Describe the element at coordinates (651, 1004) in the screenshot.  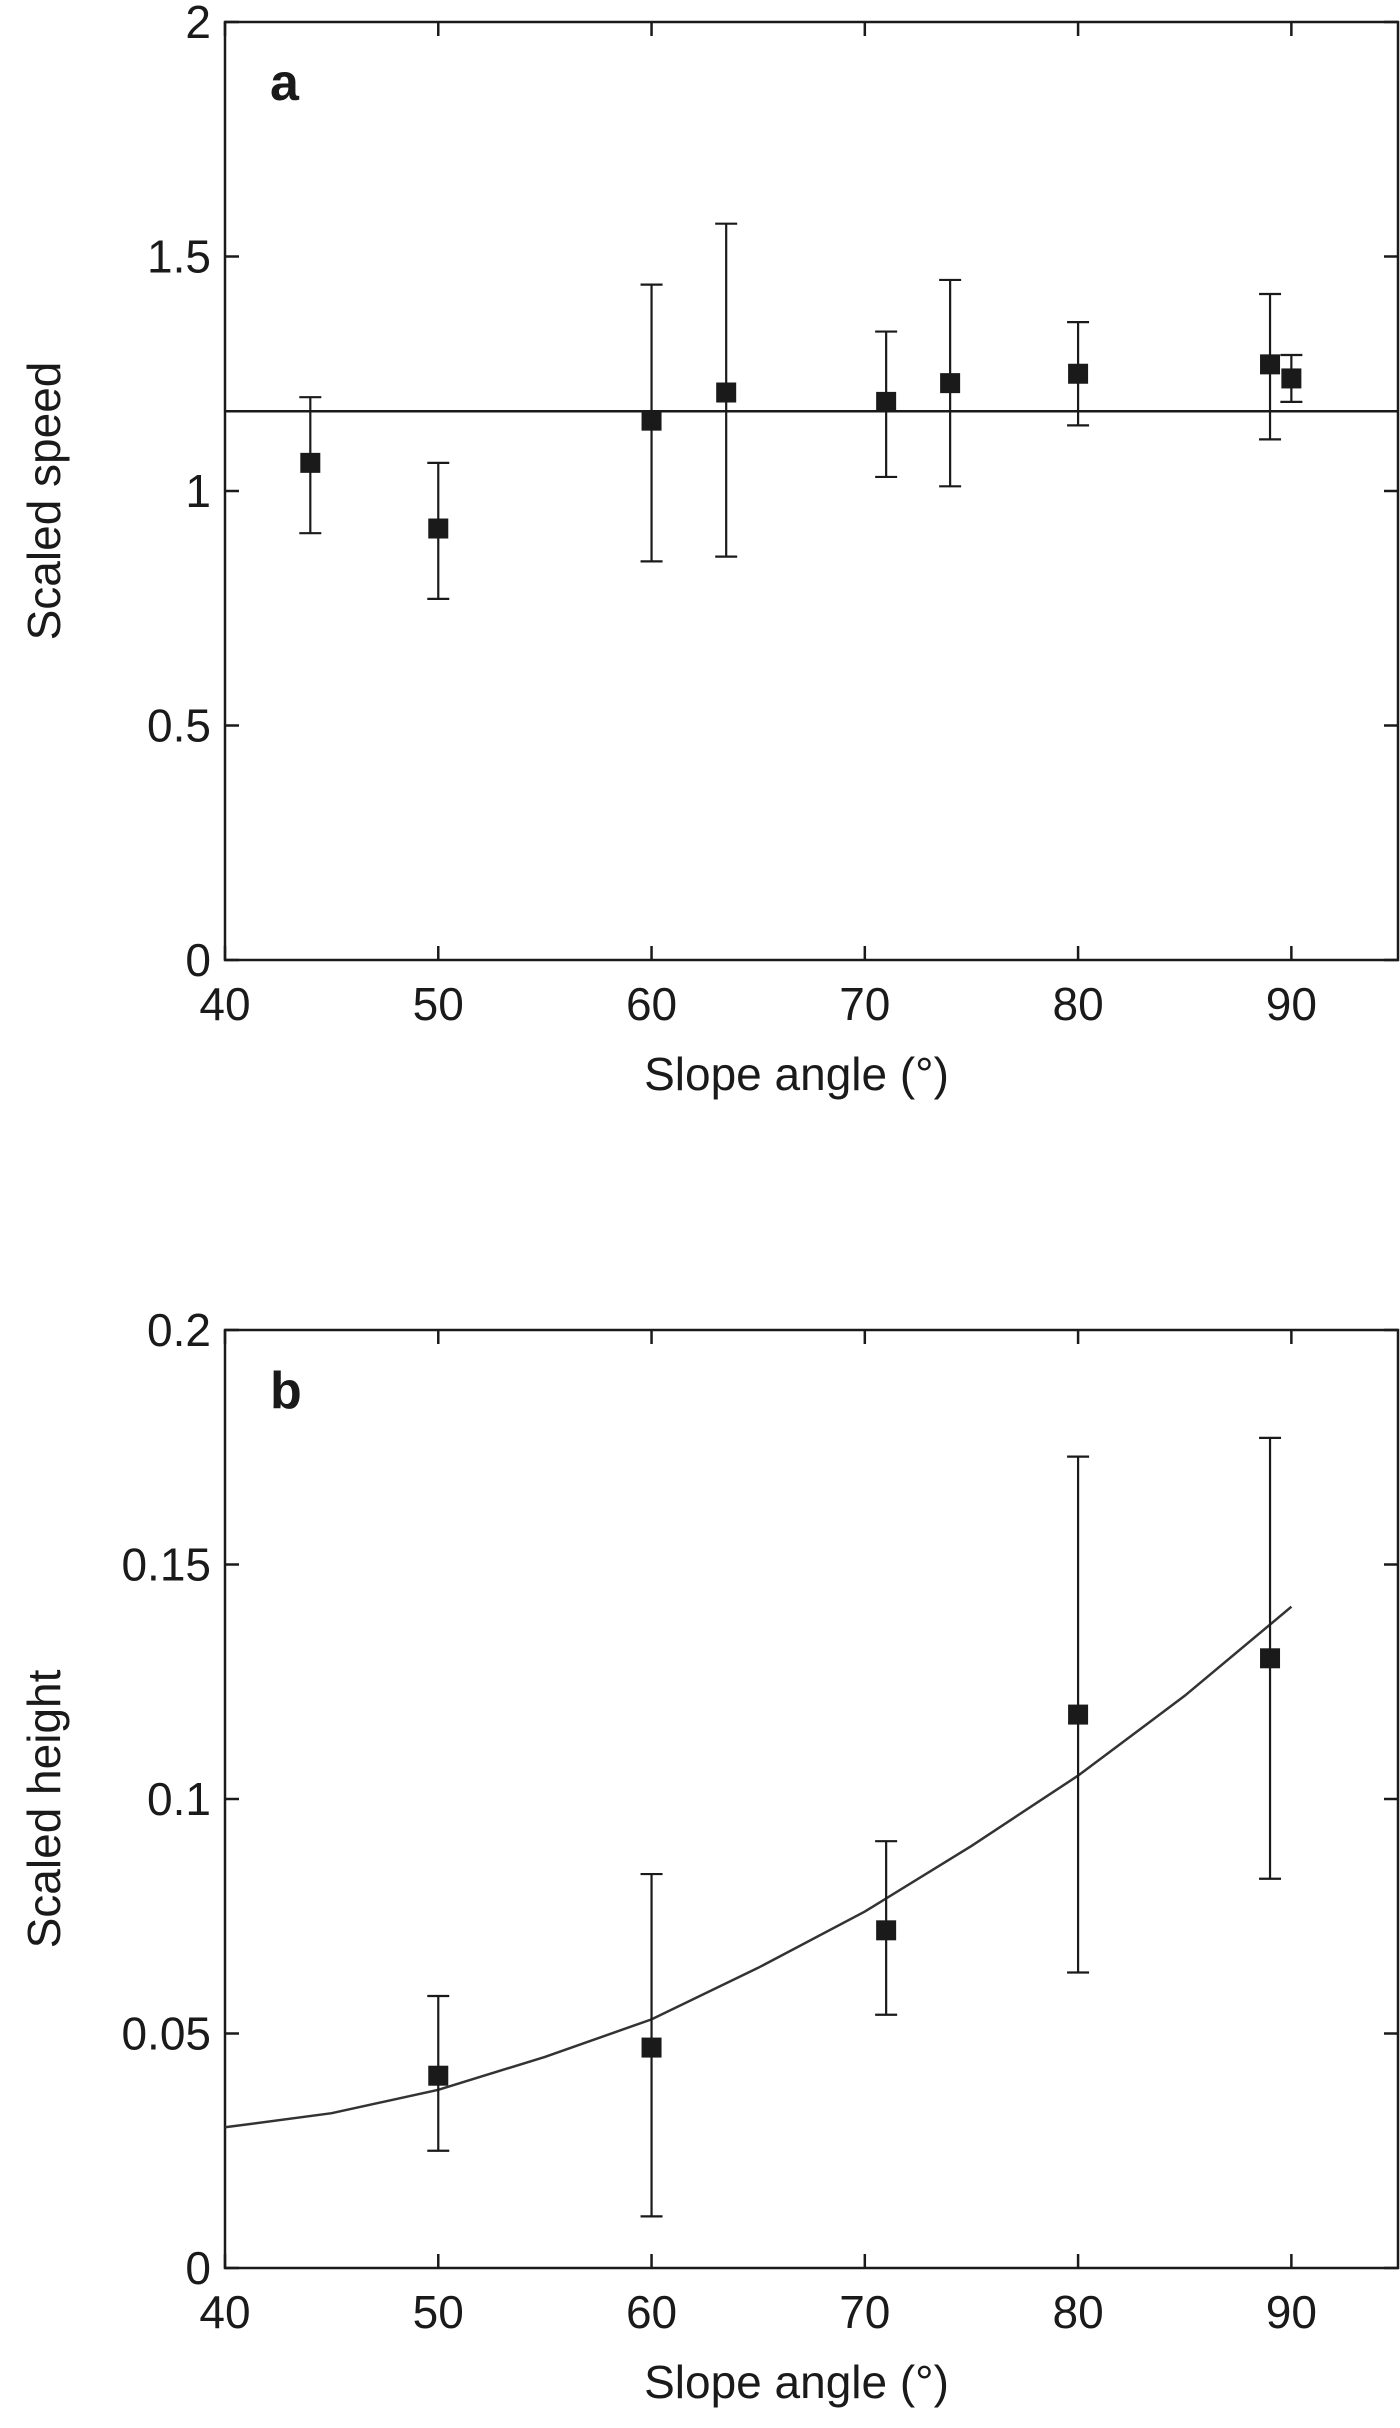
I see `panel-a-x-tick-label: 60` at that location.